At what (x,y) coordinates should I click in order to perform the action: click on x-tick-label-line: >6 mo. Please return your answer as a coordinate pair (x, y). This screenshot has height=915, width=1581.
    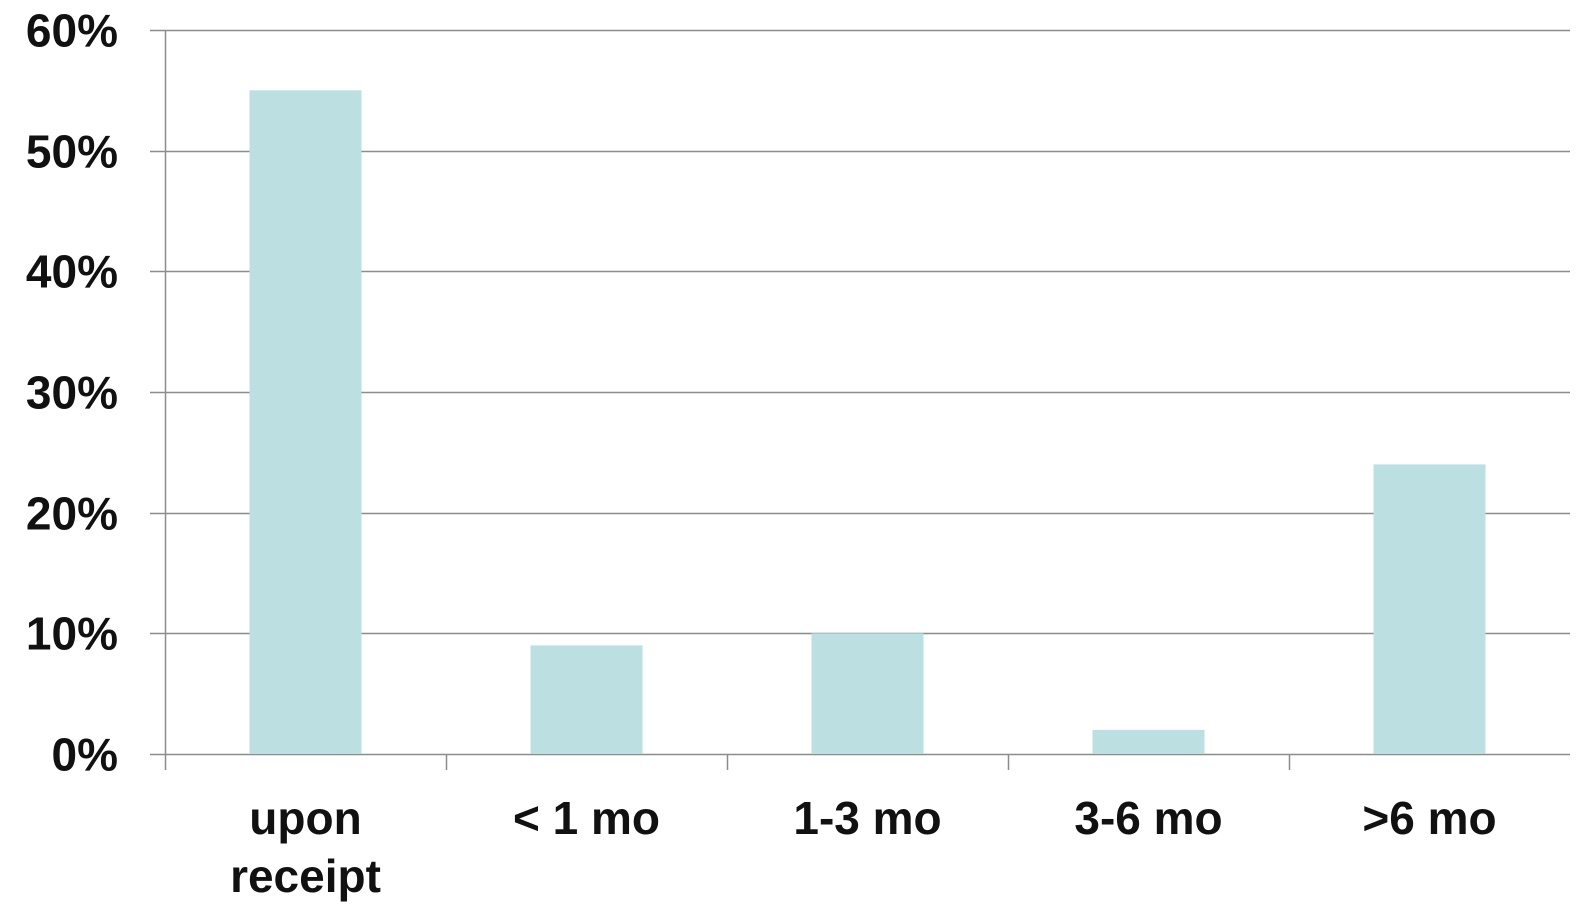
    Looking at the image, I should click on (1429, 818).